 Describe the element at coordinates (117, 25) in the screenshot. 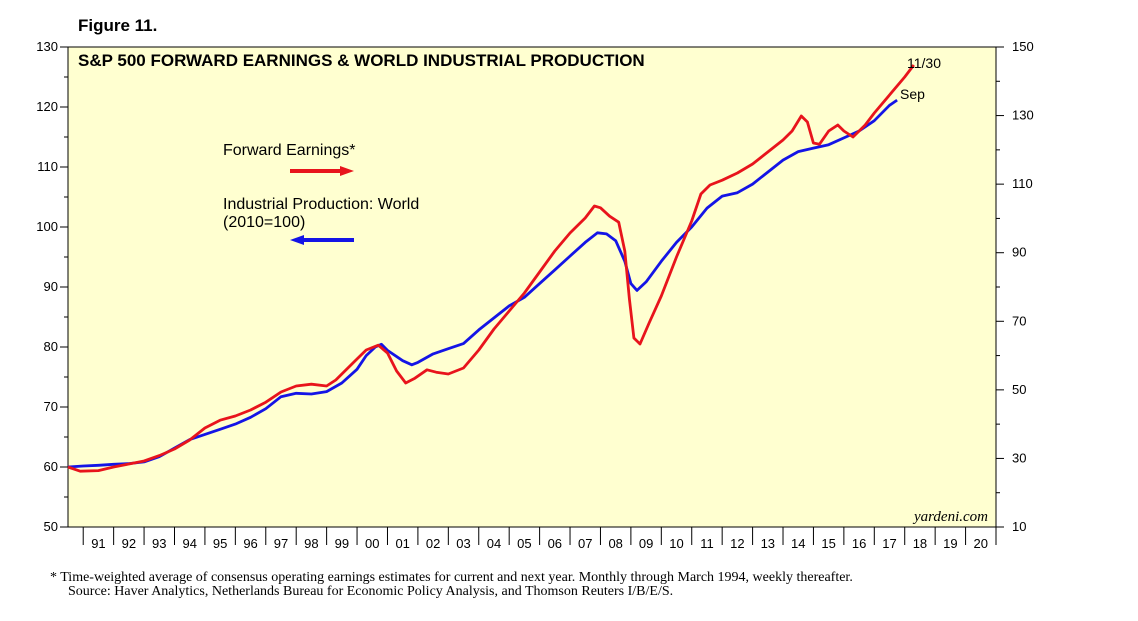

I see `figure-label: Figure 11.` at that location.